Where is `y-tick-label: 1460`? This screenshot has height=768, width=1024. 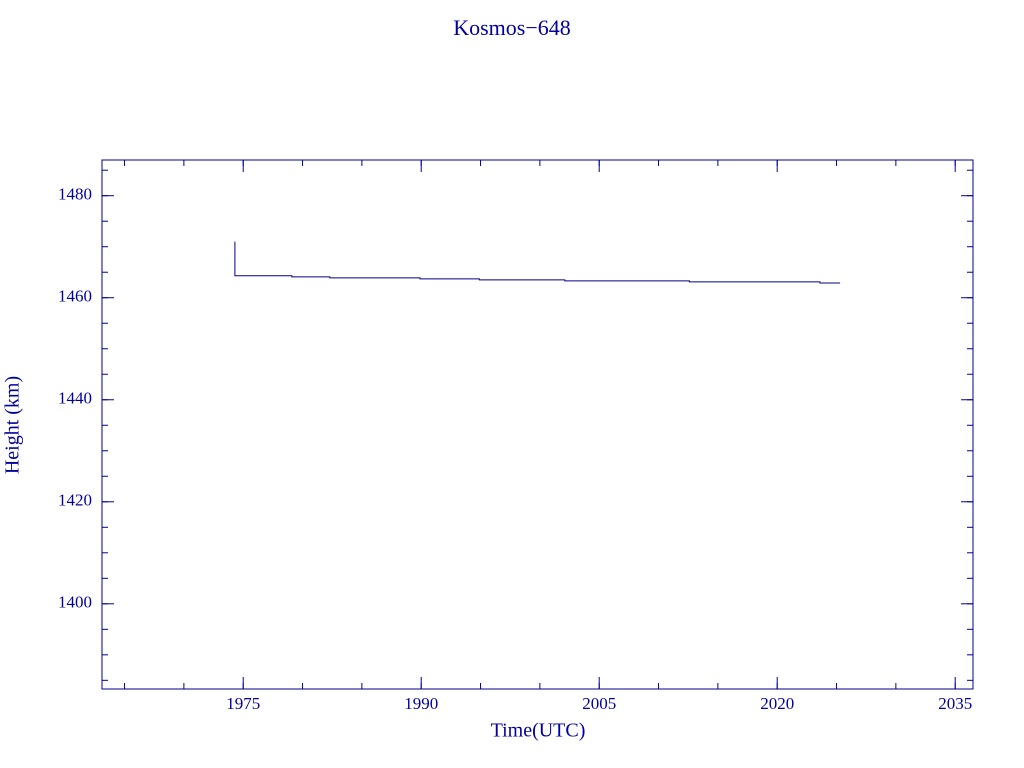 y-tick-label: 1460 is located at coordinates (75, 296).